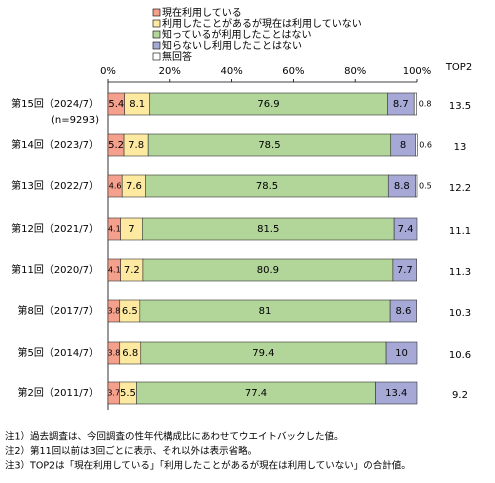 The height and width of the screenshot is (483, 495). Describe the element at coordinates (128, 393) in the screenshot. I see `value-label: 5.5` at that location.